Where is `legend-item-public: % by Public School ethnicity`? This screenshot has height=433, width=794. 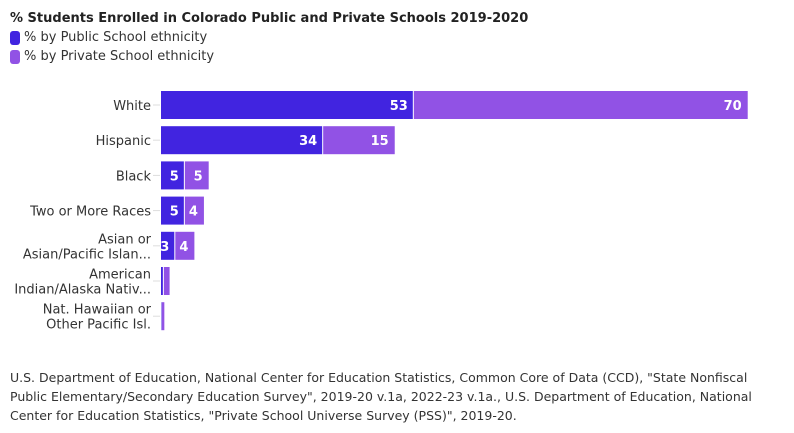
legend-item-public: % by Public School ethnicity is located at coordinates (108, 37).